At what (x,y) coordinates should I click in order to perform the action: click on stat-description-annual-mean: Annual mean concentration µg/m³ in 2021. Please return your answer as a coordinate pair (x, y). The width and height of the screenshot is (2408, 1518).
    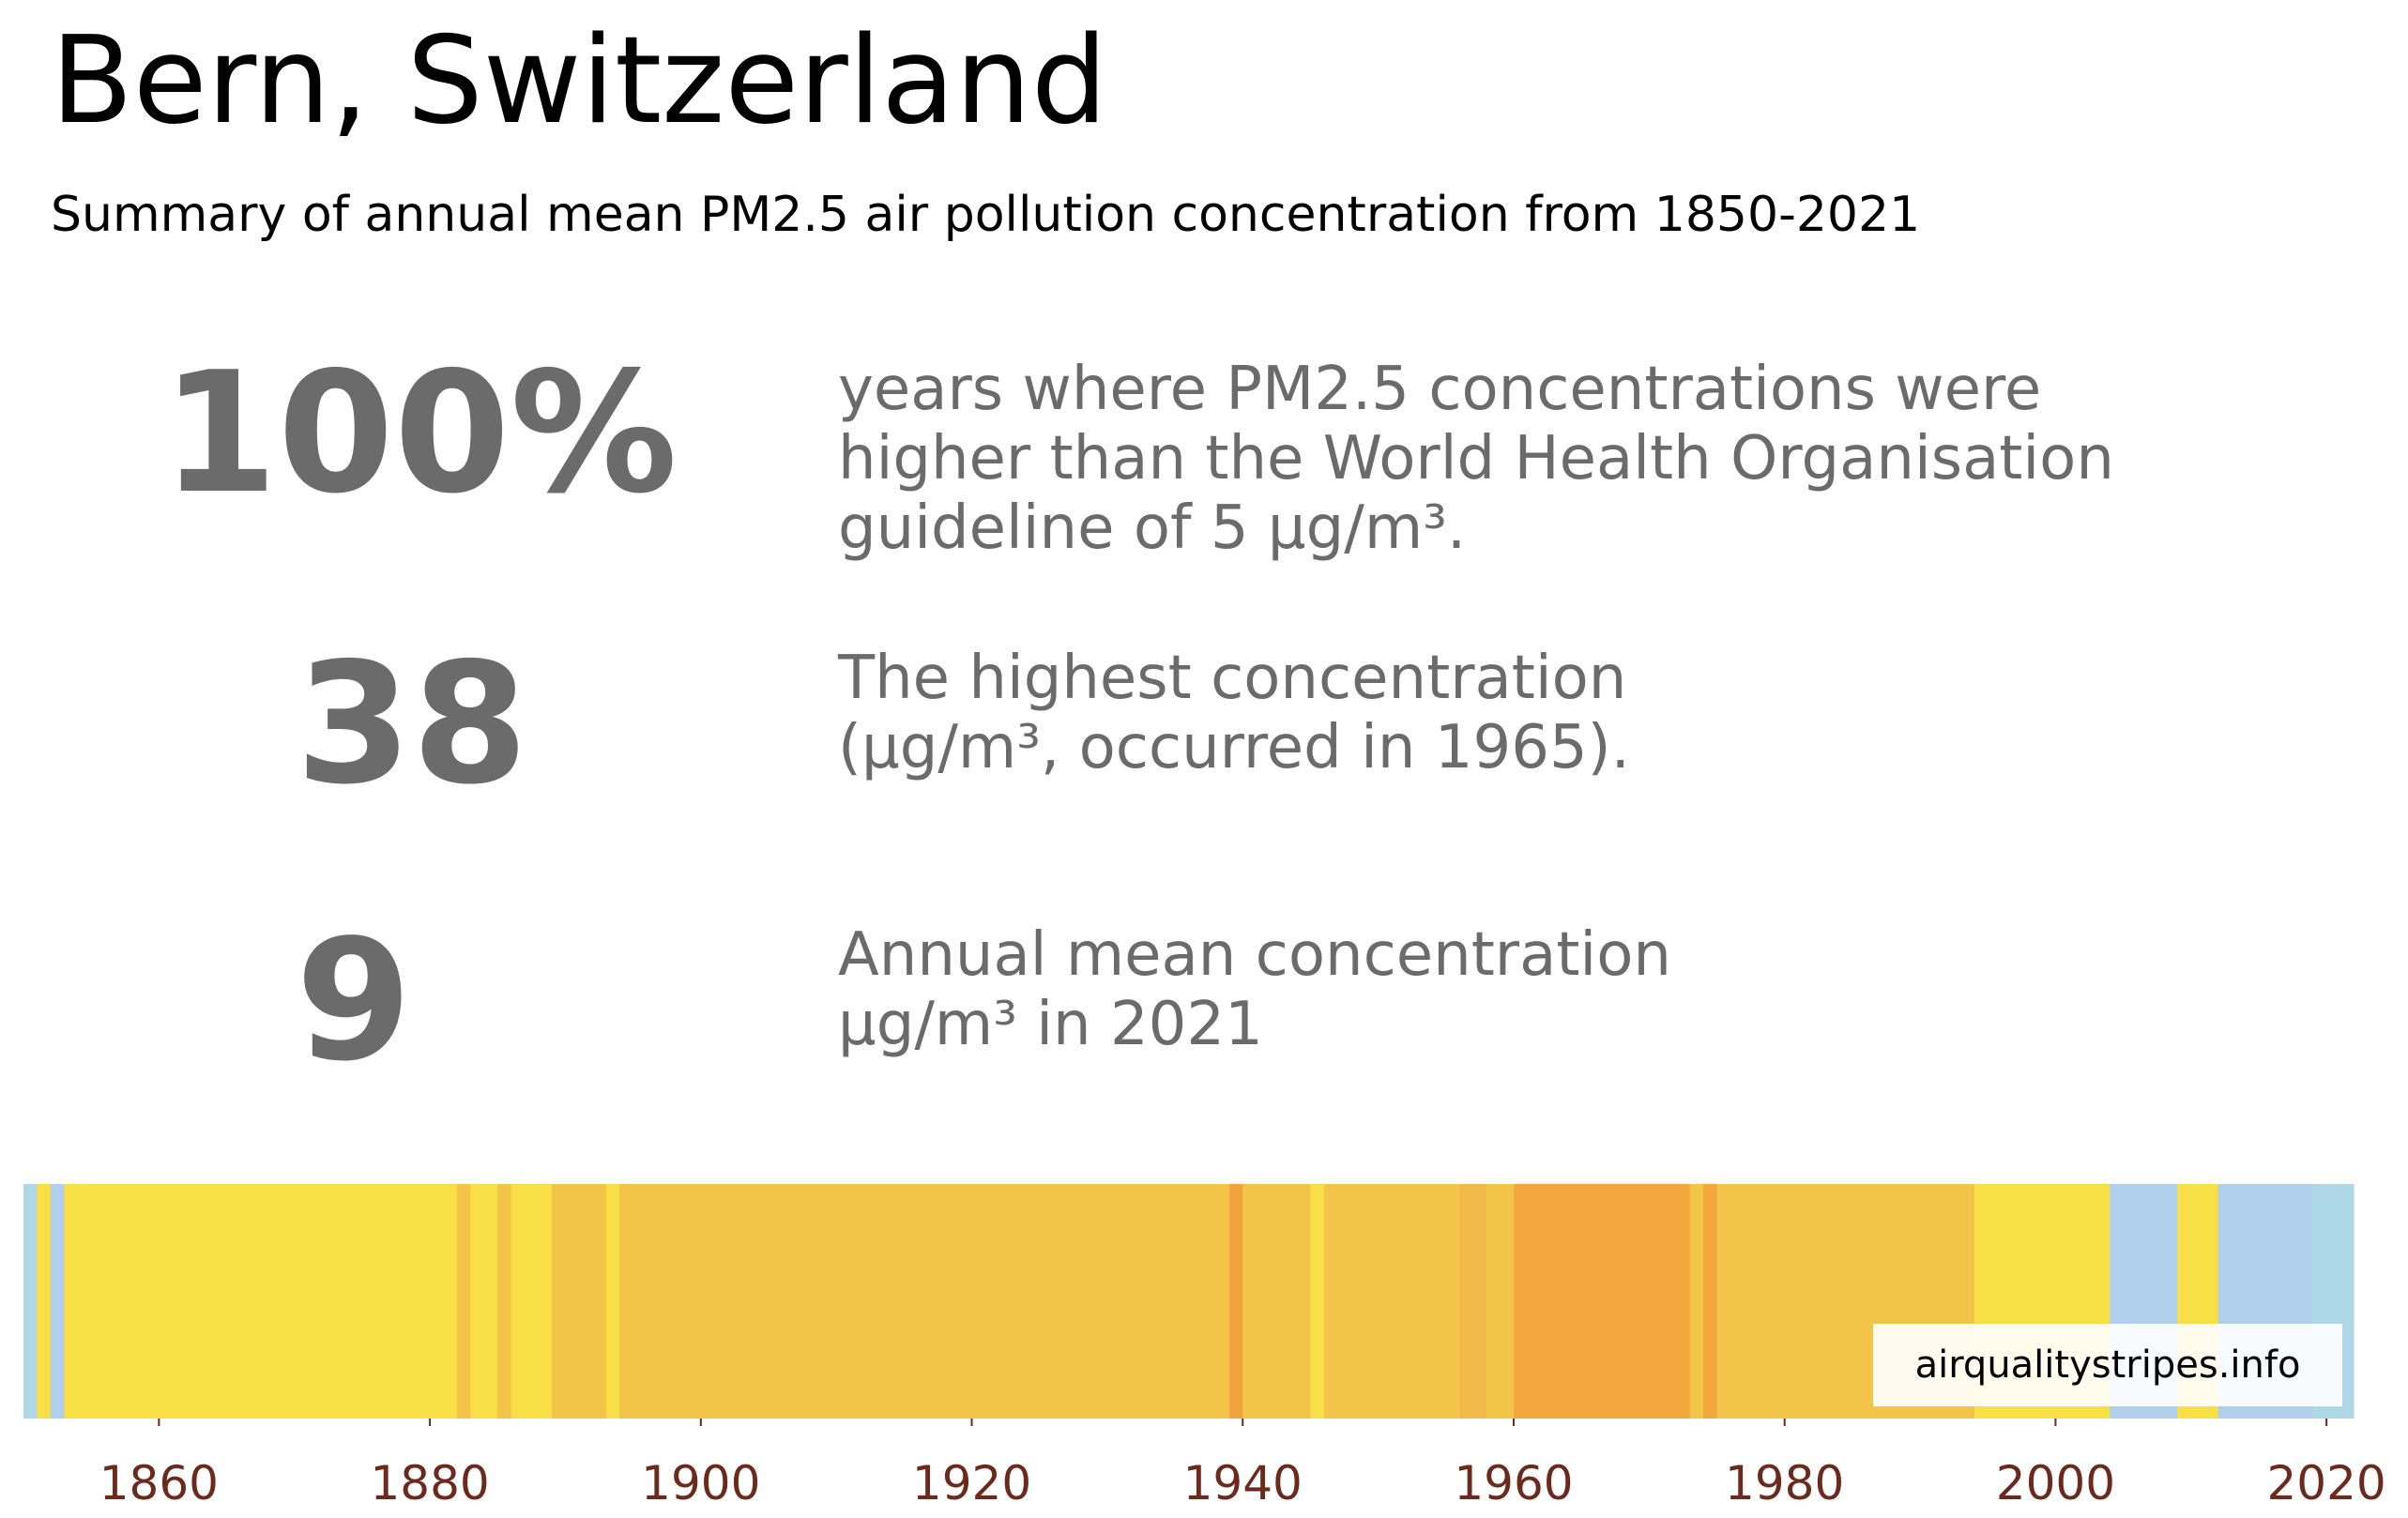
    Looking at the image, I should click on (1607, 989).